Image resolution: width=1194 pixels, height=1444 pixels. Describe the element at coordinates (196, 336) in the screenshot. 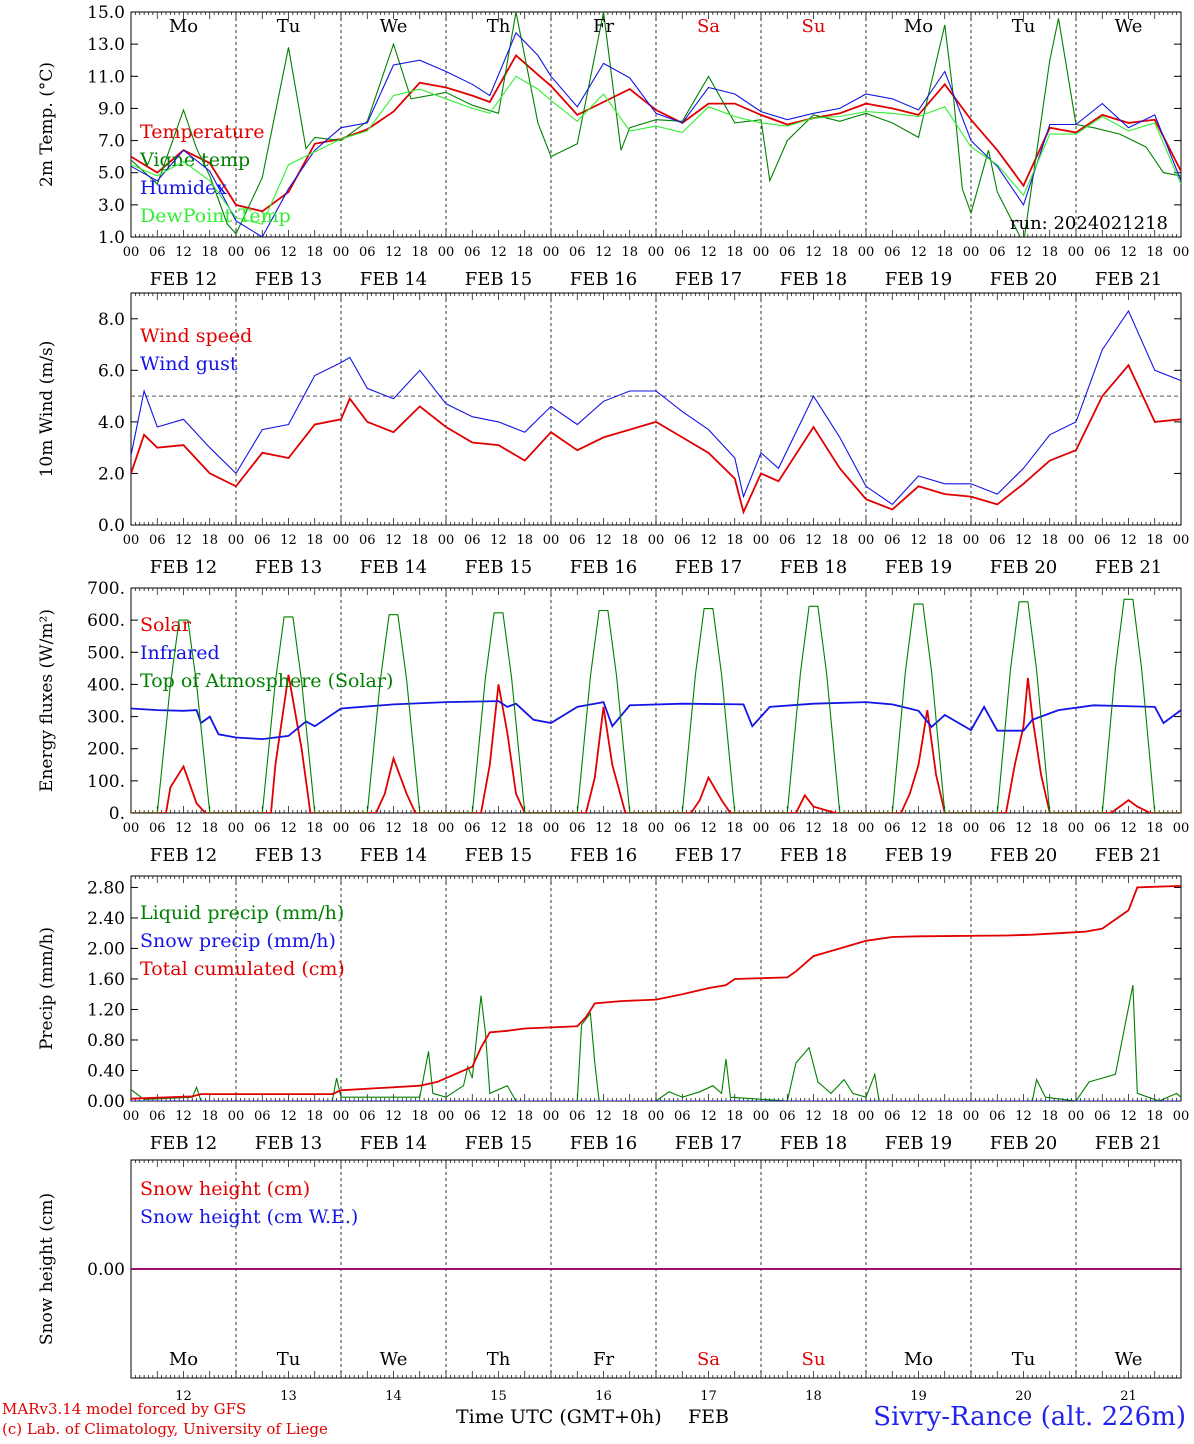

I see `legend-entry: Wind speed` at that location.